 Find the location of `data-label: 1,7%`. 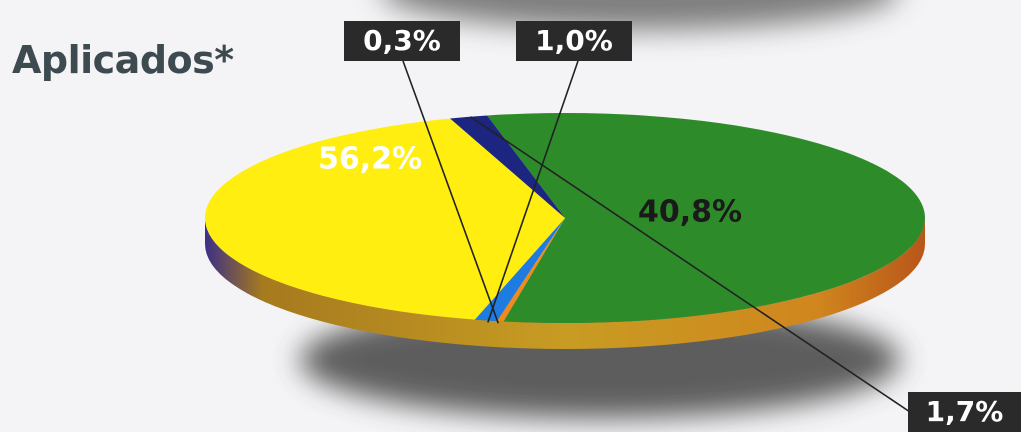

data-label: 1,7% is located at coordinates (965, 411).